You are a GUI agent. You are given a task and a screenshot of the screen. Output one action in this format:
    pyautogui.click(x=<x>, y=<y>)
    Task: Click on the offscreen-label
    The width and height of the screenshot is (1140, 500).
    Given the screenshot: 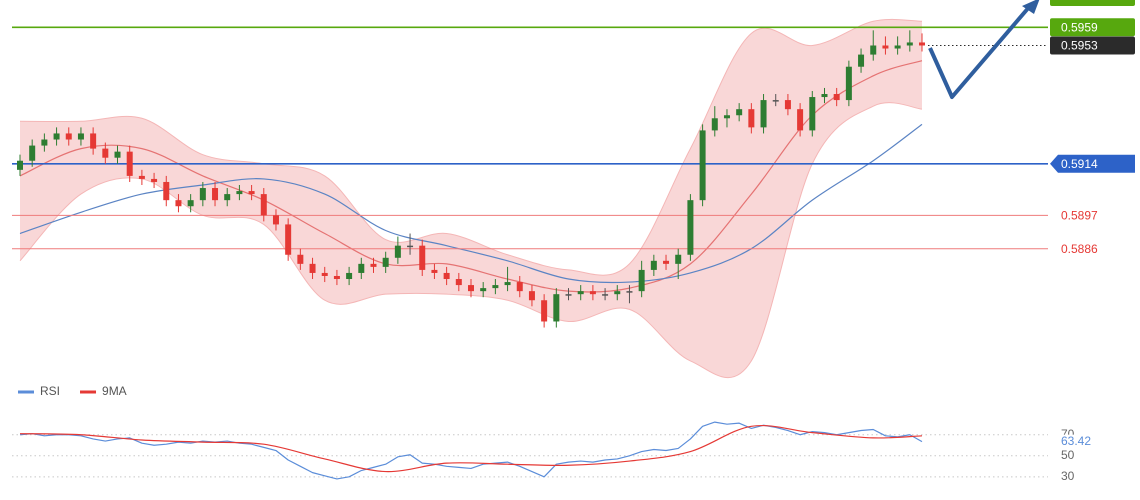 What is the action you would take?
    pyautogui.click(x=1092, y=3)
    